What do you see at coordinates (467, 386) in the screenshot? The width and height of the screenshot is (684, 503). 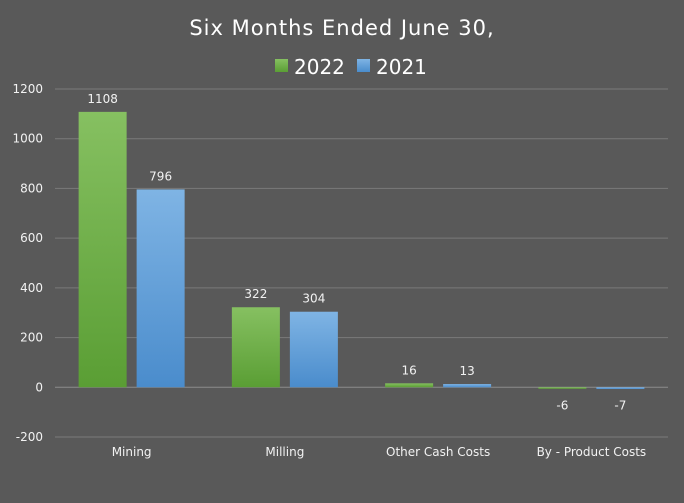 I see `bar-2021-other-cash-costs` at bounding box center [467, 386].